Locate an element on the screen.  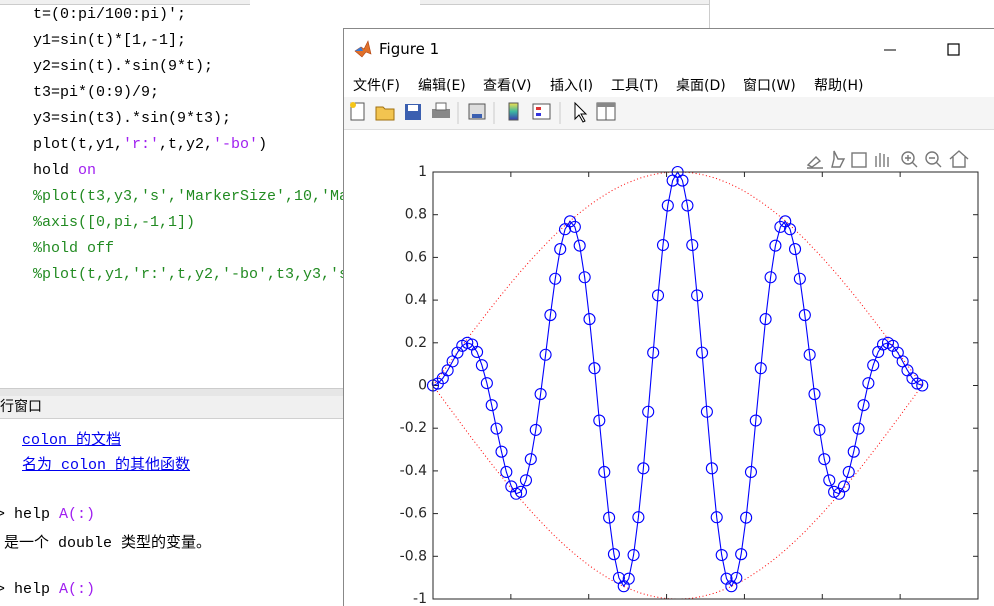
command-line: 是一个 double 类型的变量。 is located at coordinates (107, 541).